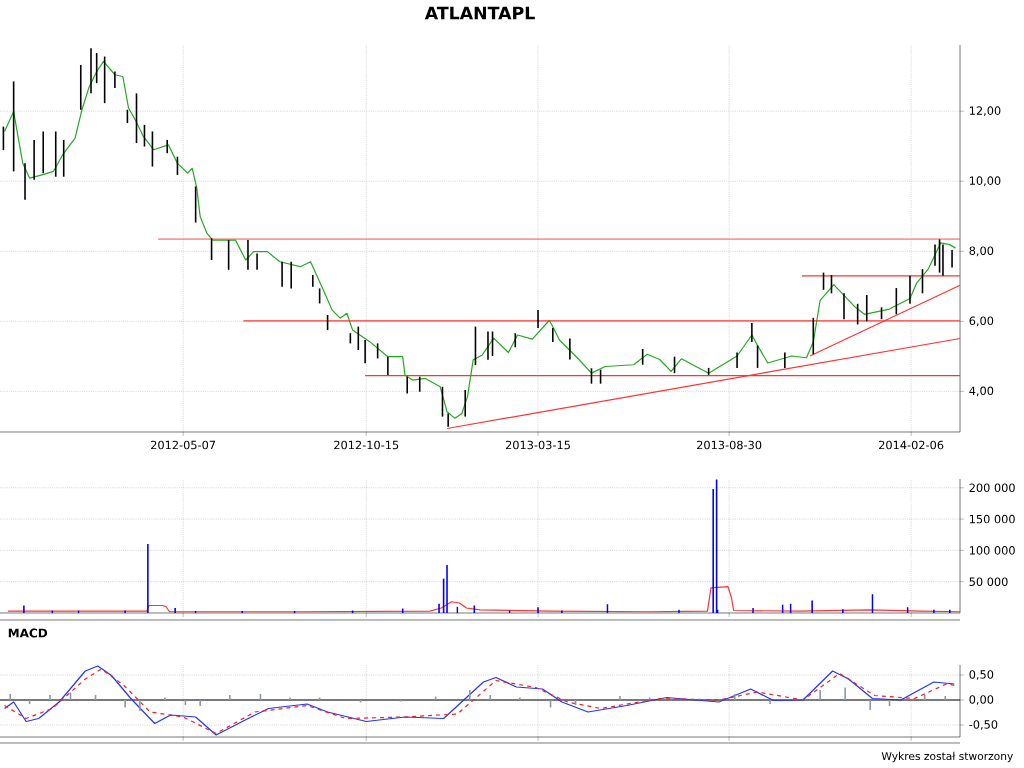 This screenshot has width=1024, height=768. What do you see at coordinates (983, 725) in the screenshot?
I see `y-tick-label: -0,50` at bounding box center [983, 725].